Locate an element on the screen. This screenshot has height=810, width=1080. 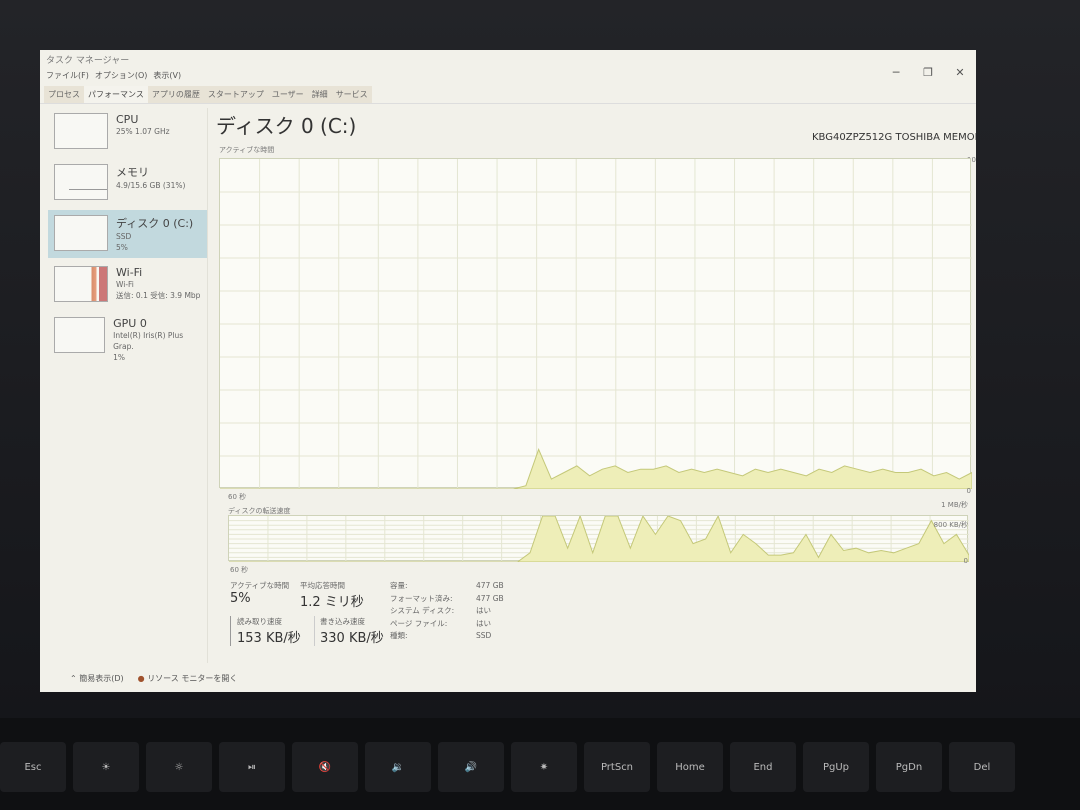
transfer-min-label: 0 is located at coordinates (965, 561).